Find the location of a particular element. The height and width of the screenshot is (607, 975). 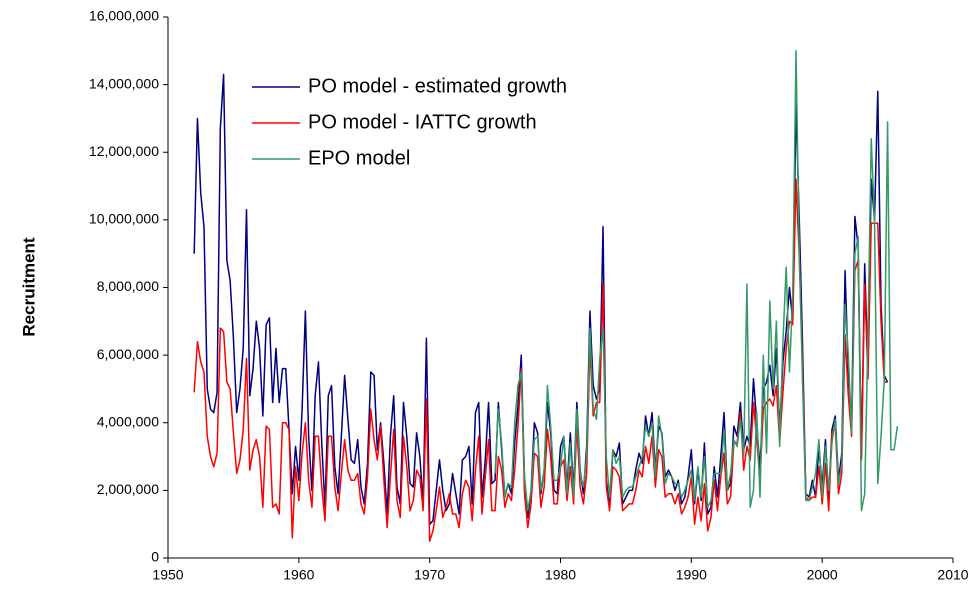

x-tick-label: 2010 is located at coordinates (952, 575).